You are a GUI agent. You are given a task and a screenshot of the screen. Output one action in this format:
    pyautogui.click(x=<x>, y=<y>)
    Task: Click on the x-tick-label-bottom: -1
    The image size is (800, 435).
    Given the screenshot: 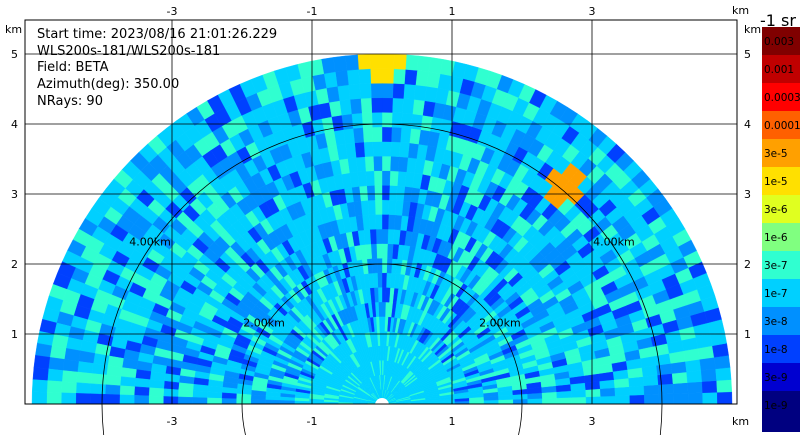 What is the action you would take?
    pyautogui.click(x=312, y=421)
    